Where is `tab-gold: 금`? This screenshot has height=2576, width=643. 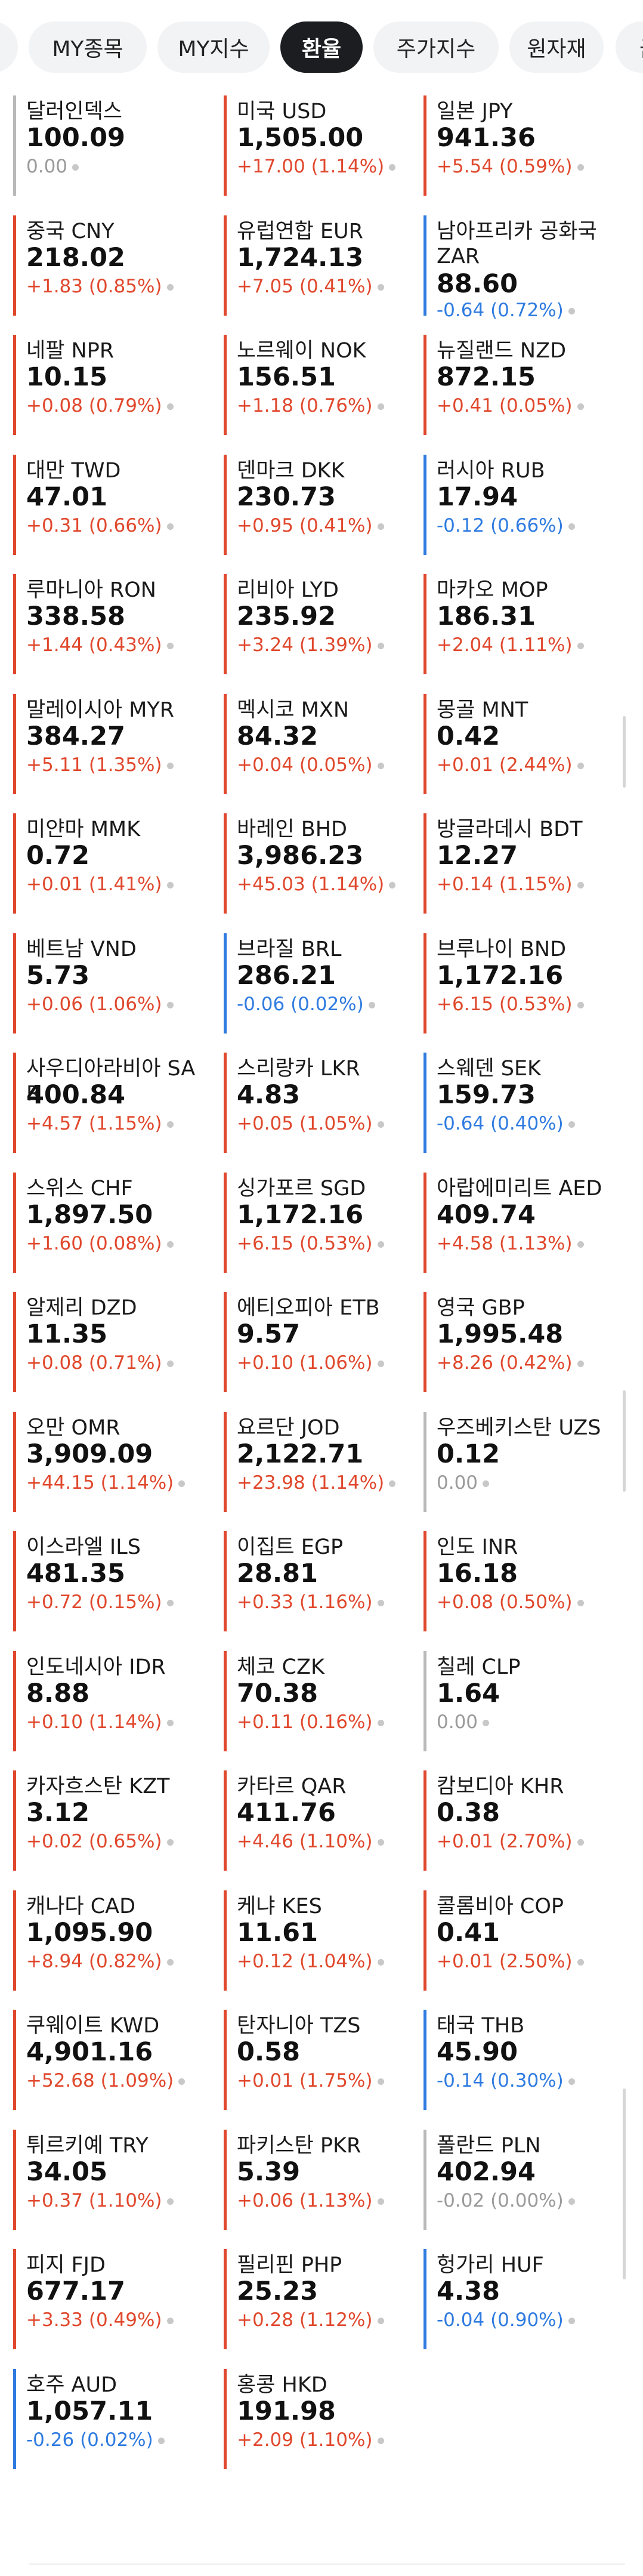 tab-gold: 금 is located at coordinates (629, 47).